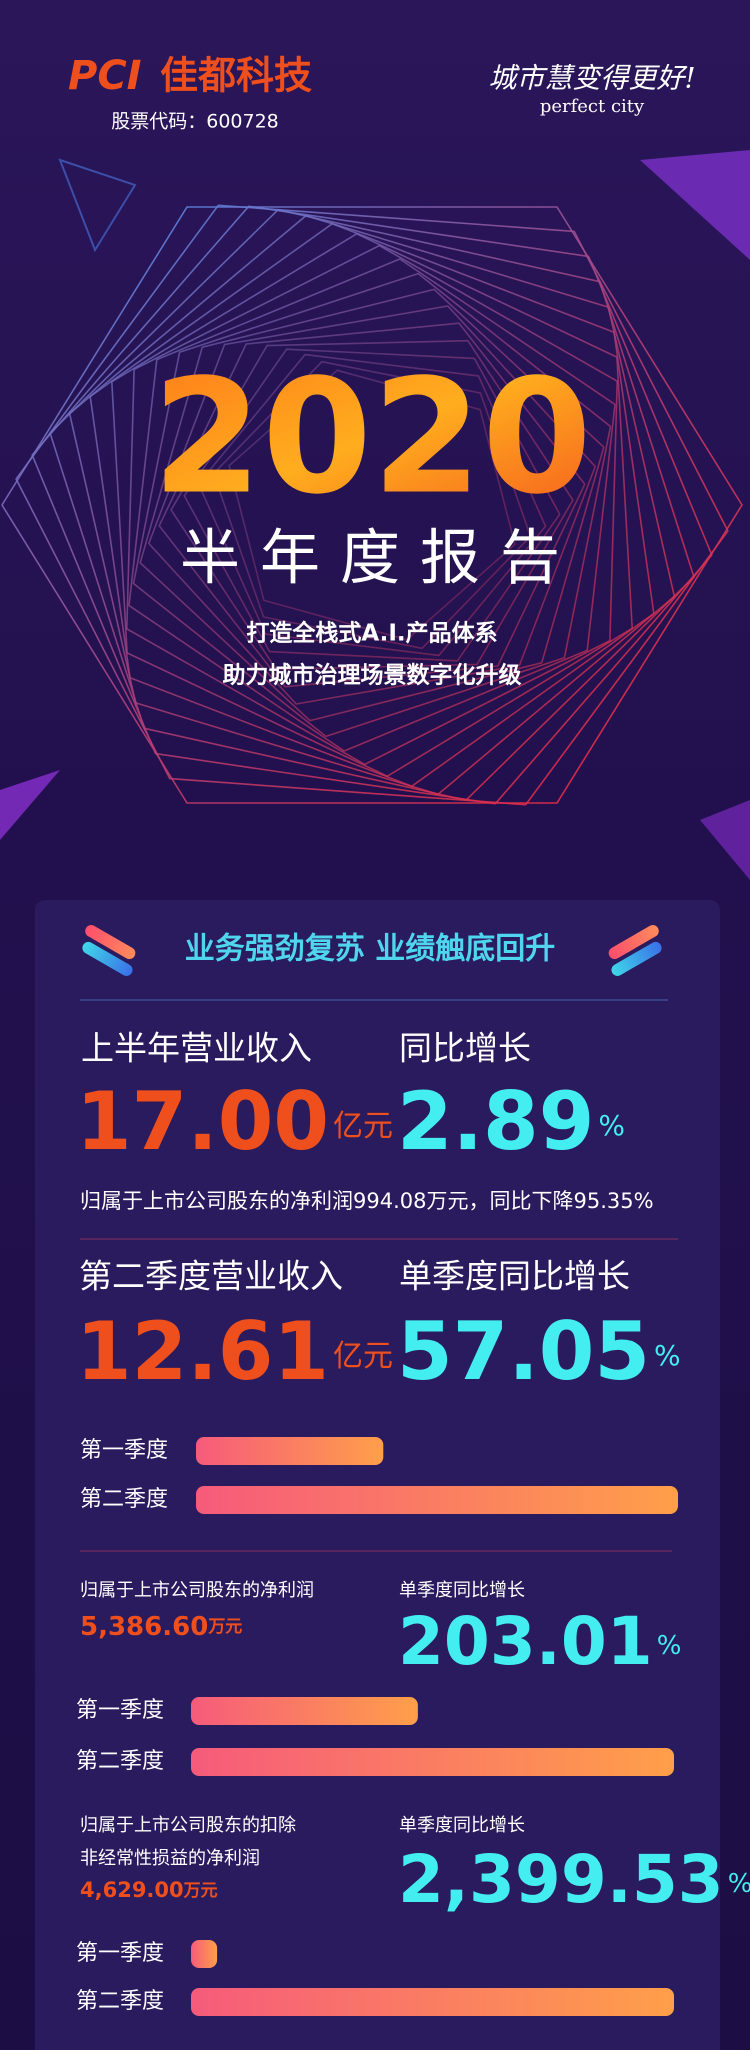 Image resolution: width=750 pixels, height=2050 pixels. I want to click on metric-label: 第二季度营业收入, so click(211, 1276).